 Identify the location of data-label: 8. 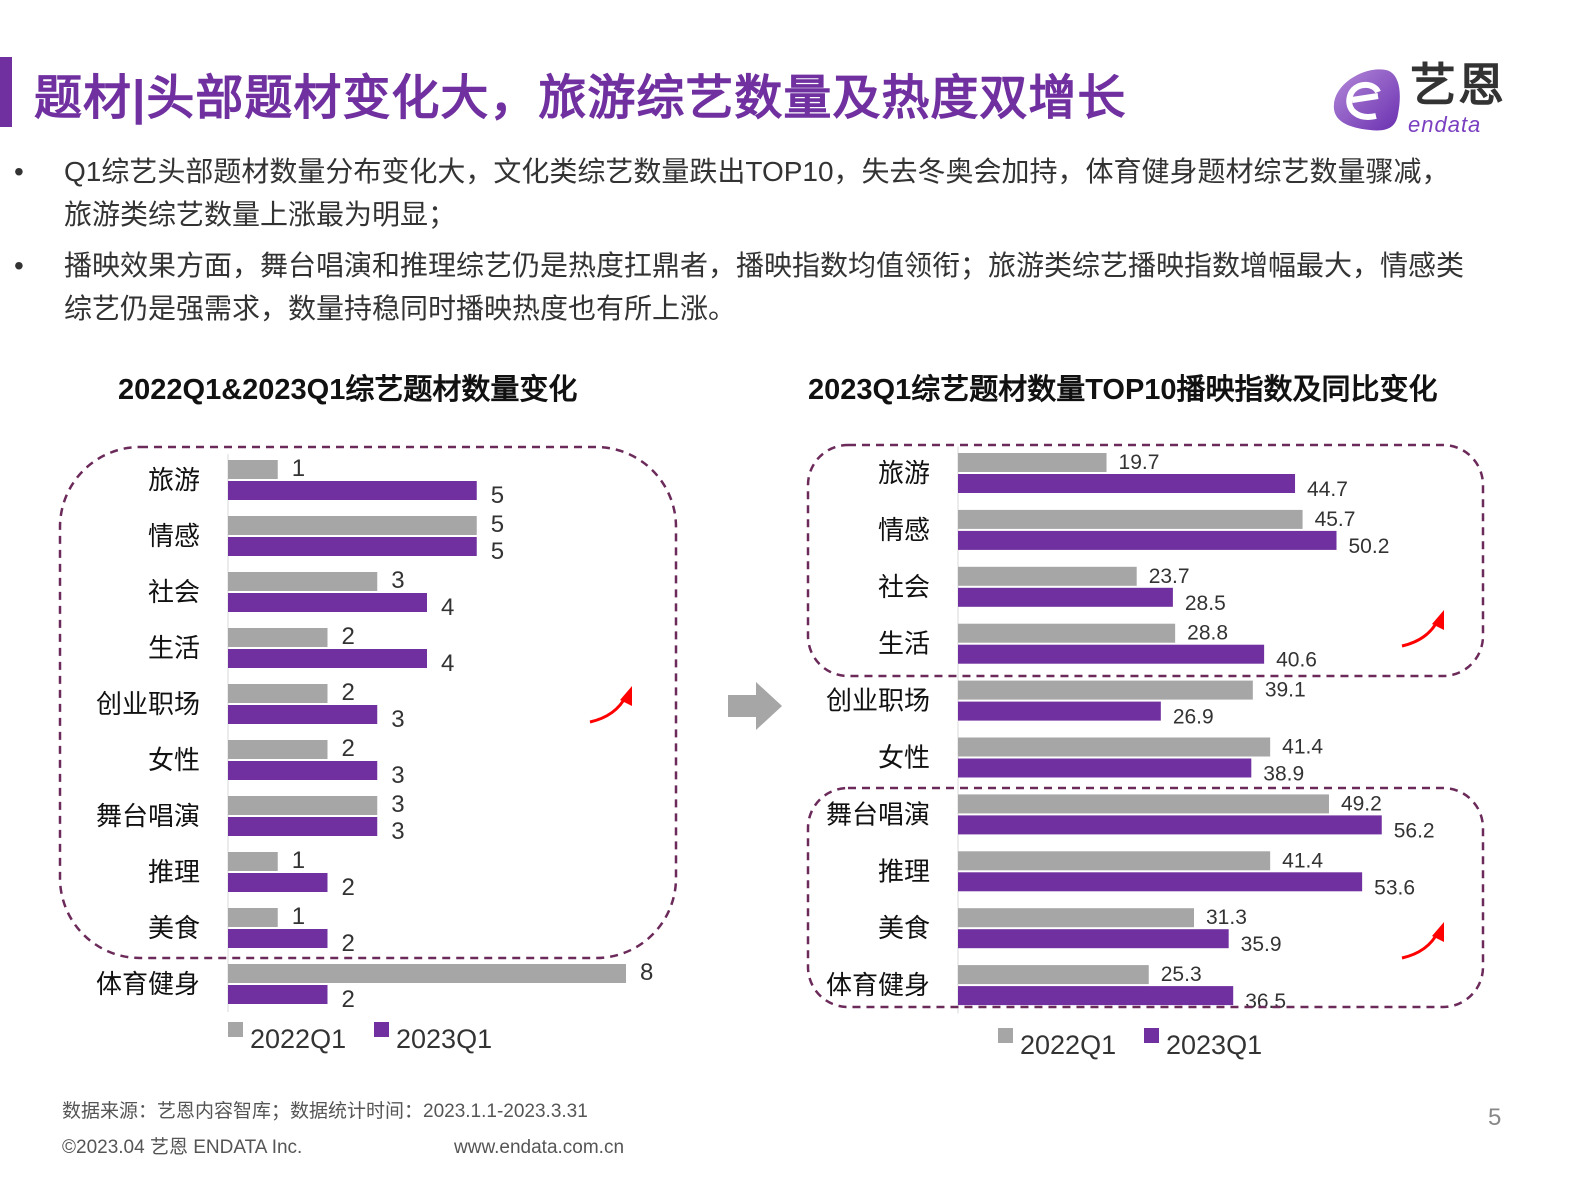
(646, 972).